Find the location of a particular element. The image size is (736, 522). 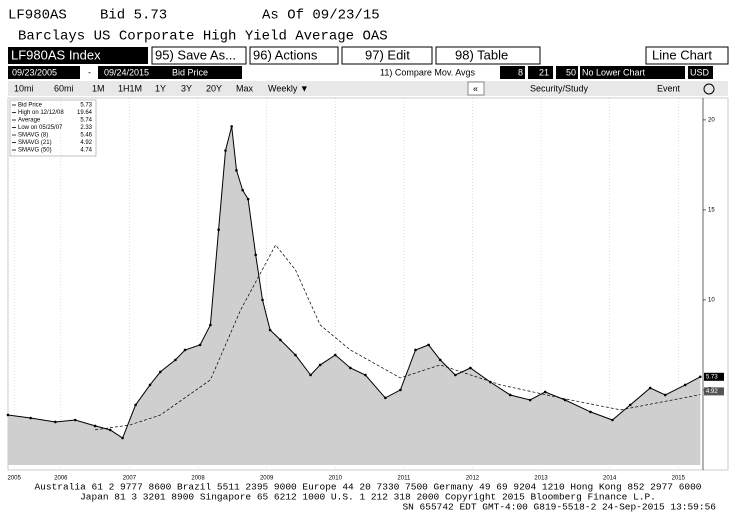

period-option: 1M is located at coordinates (98, 88).